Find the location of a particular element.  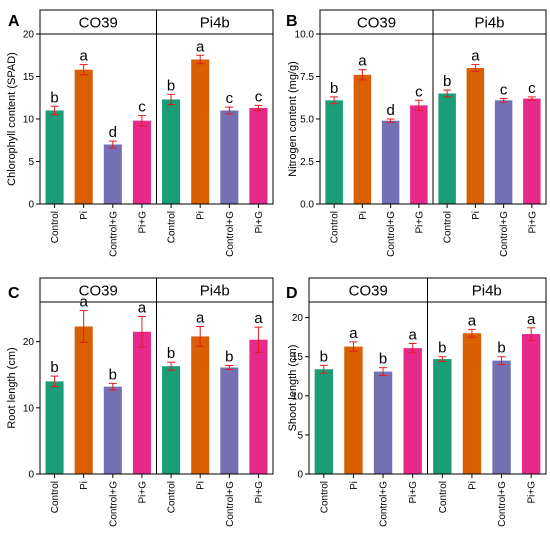

y-tick-label: 20 is located at coordinates (298, 318).